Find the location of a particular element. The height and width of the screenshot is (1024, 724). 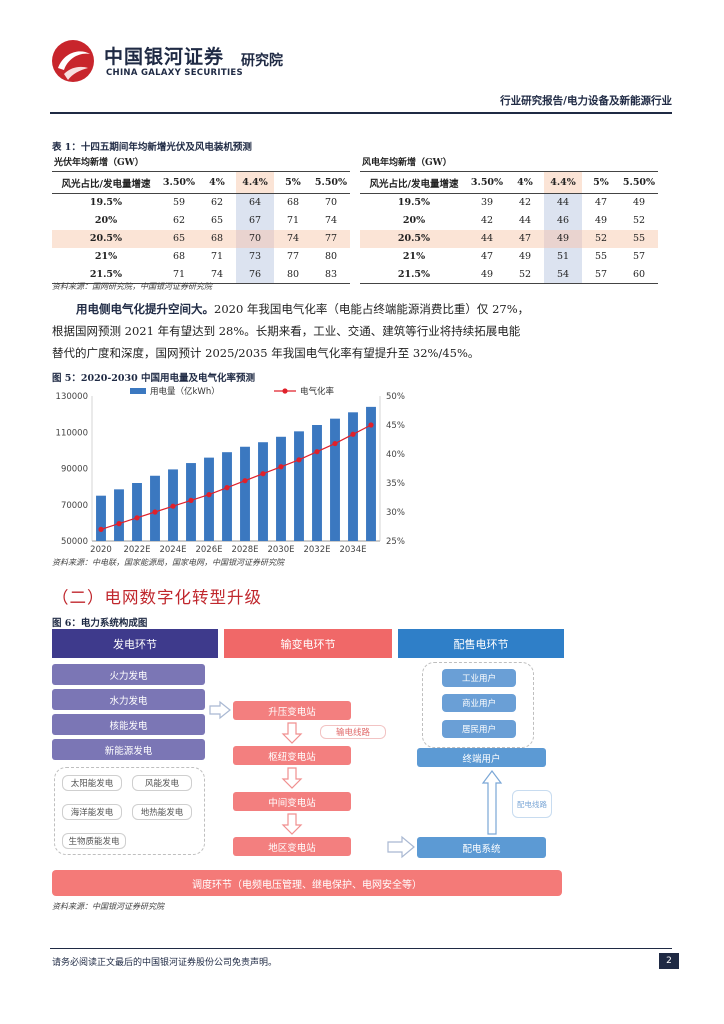

x-tick-label: 2034E is located at coordinates (352, 550).